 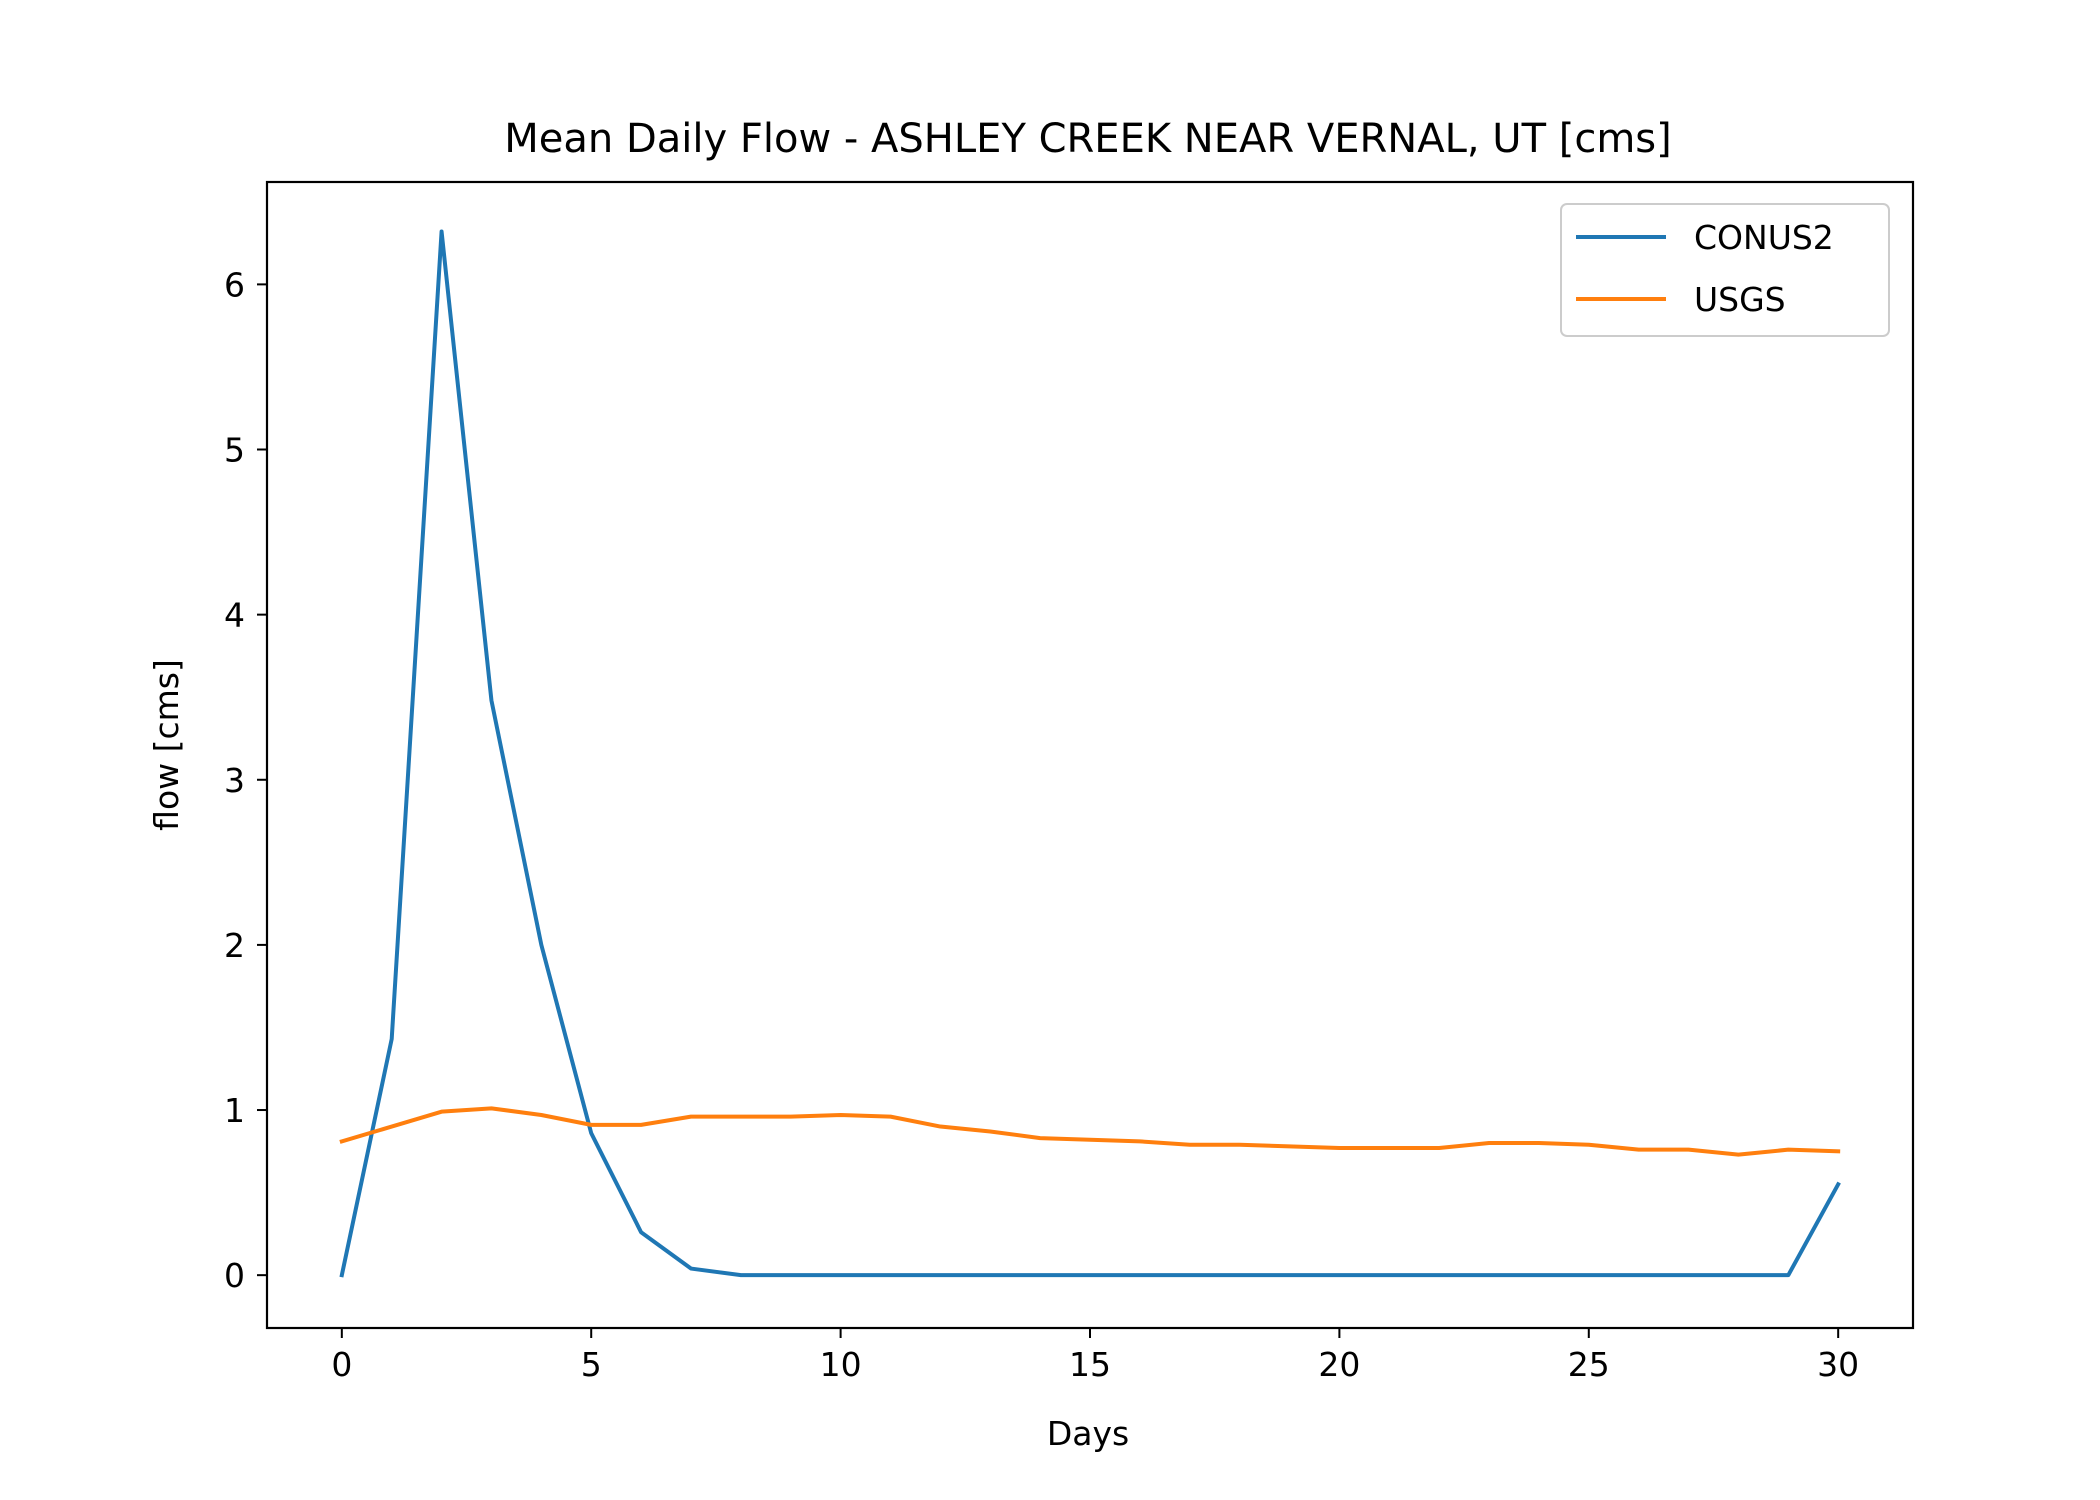 I want to click on legend-label-usgs: USGS, so click(x=1740, y=299).